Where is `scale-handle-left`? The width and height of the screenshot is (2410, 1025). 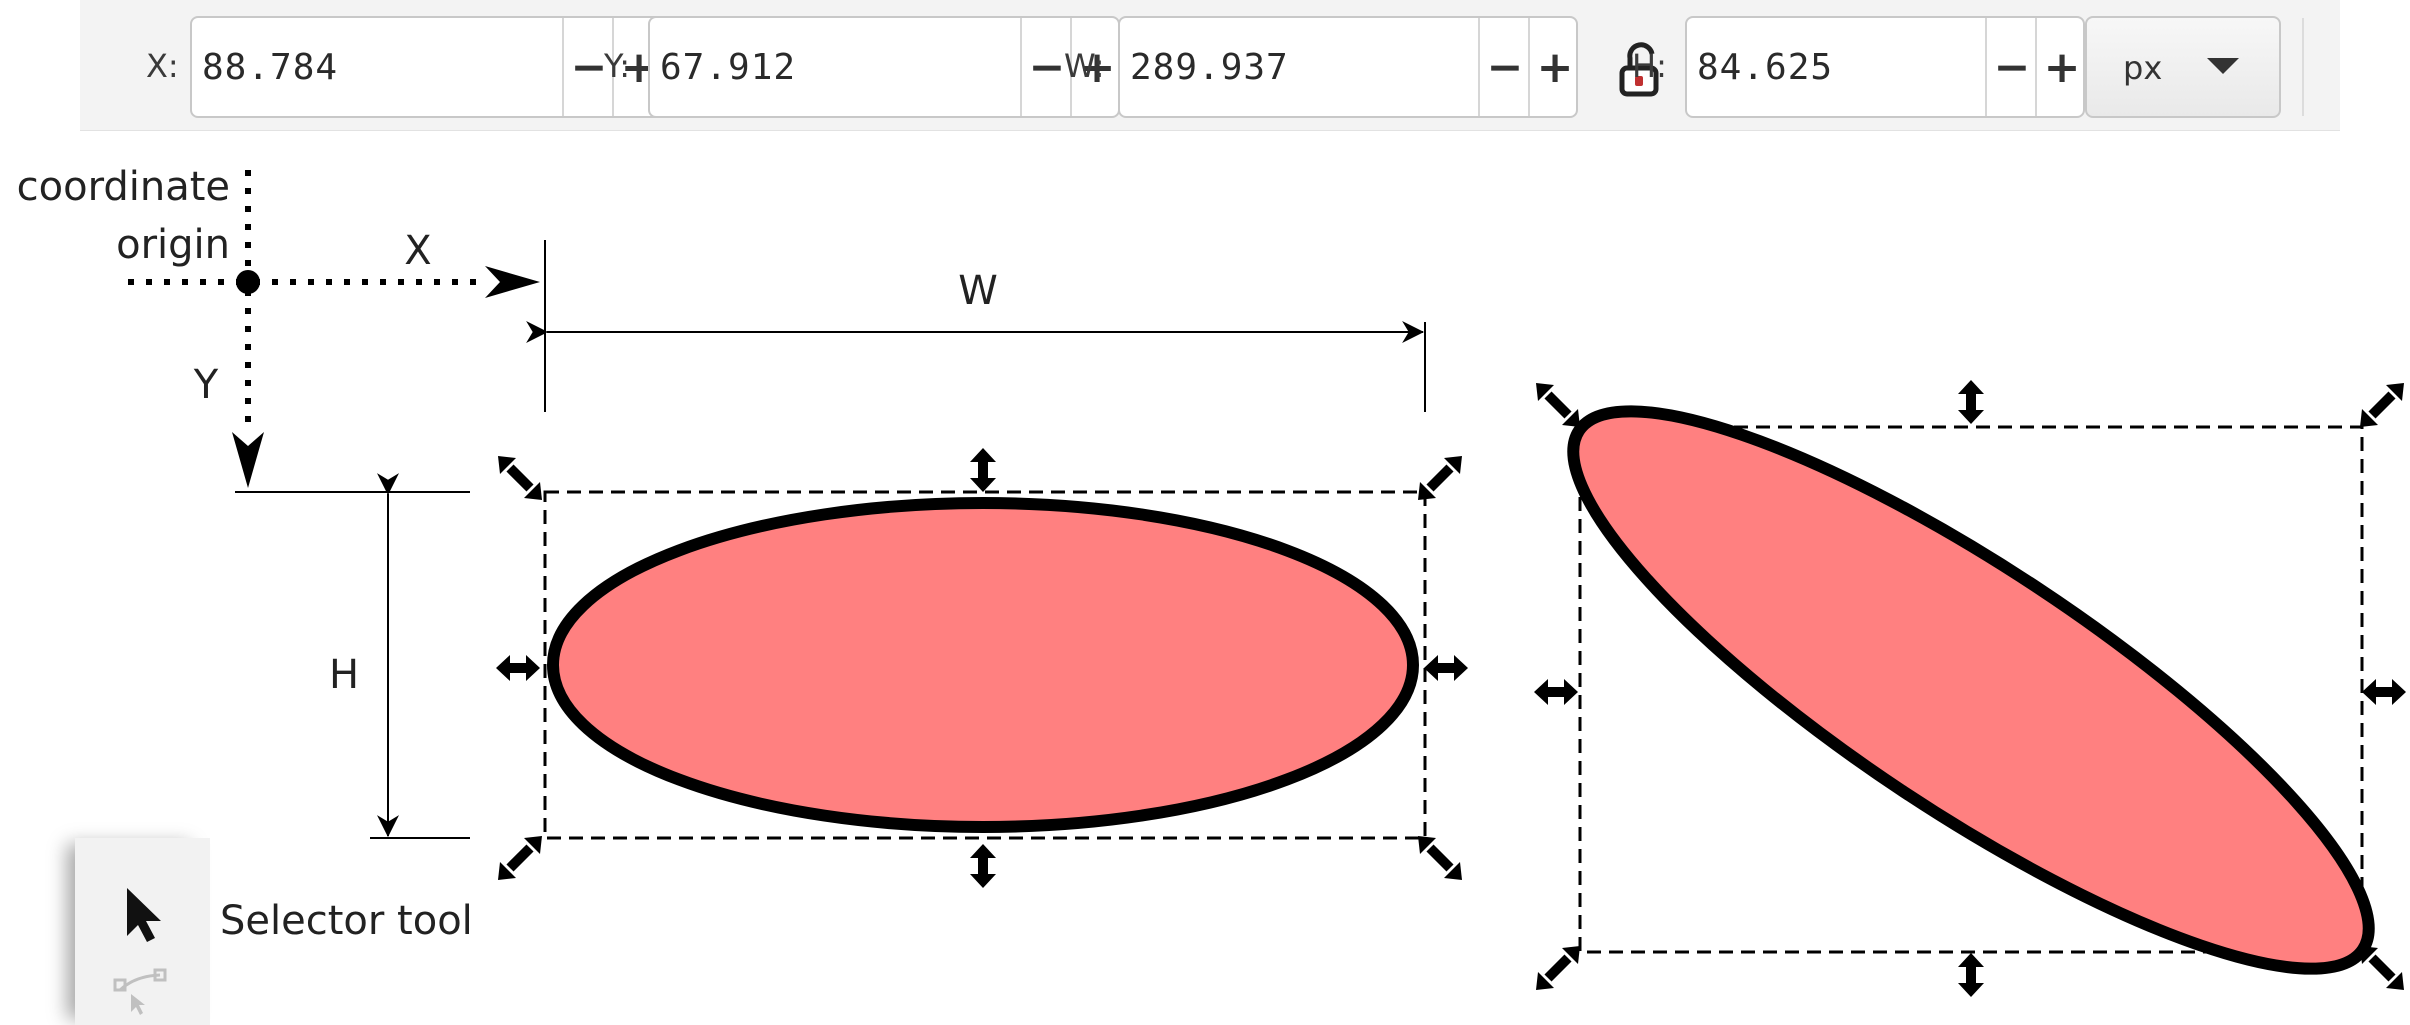 scale-handle-left is located at coordinates (518, 668).